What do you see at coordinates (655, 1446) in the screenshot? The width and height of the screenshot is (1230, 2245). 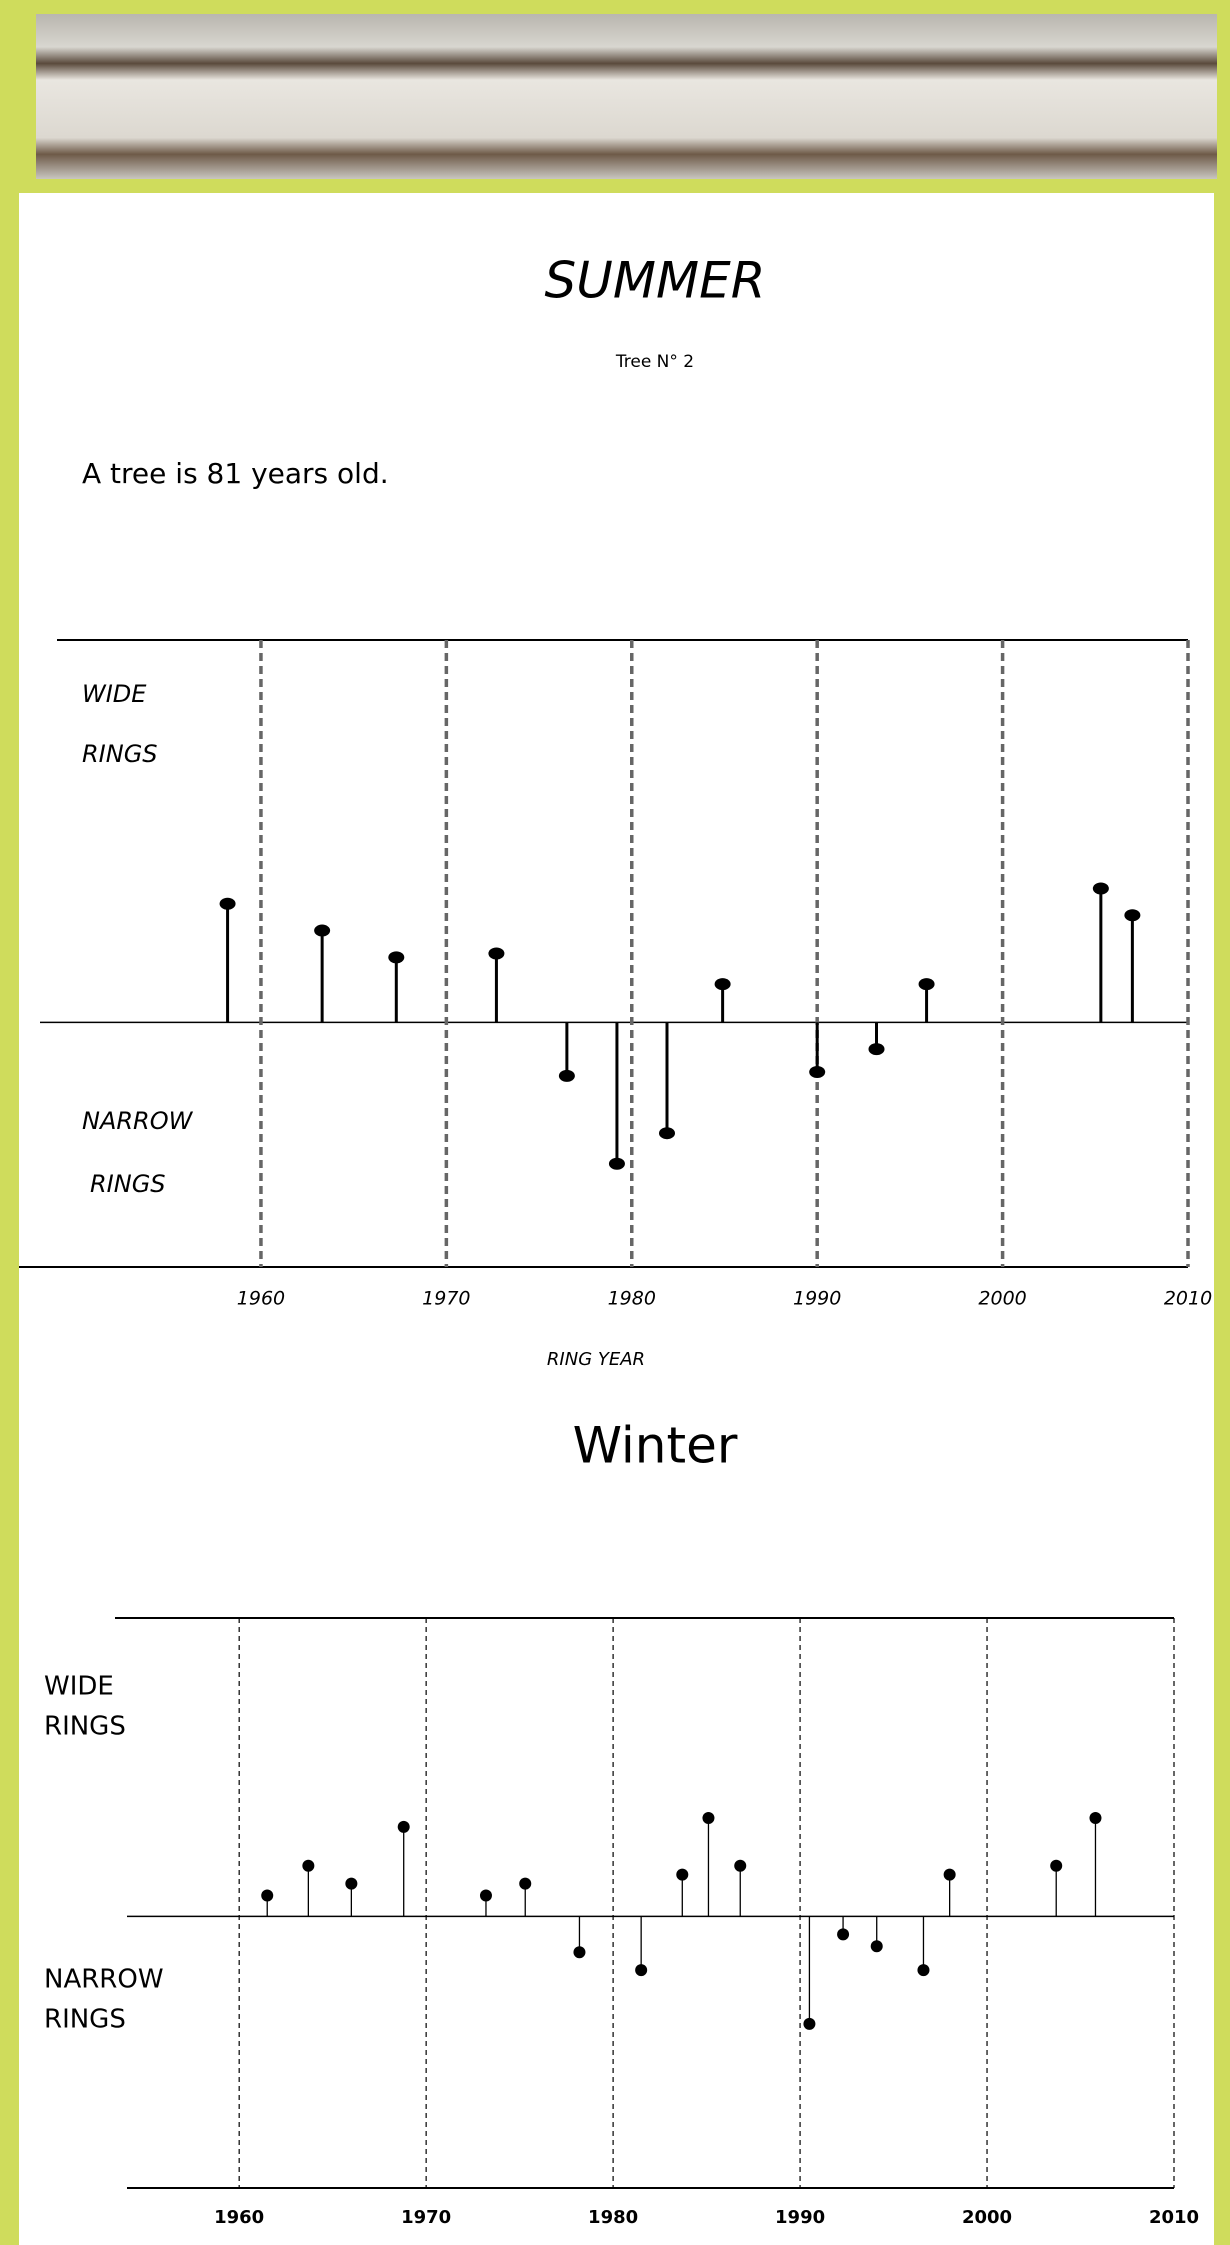 I see `chart-title: Winter` at bounding box center [655, 1446].